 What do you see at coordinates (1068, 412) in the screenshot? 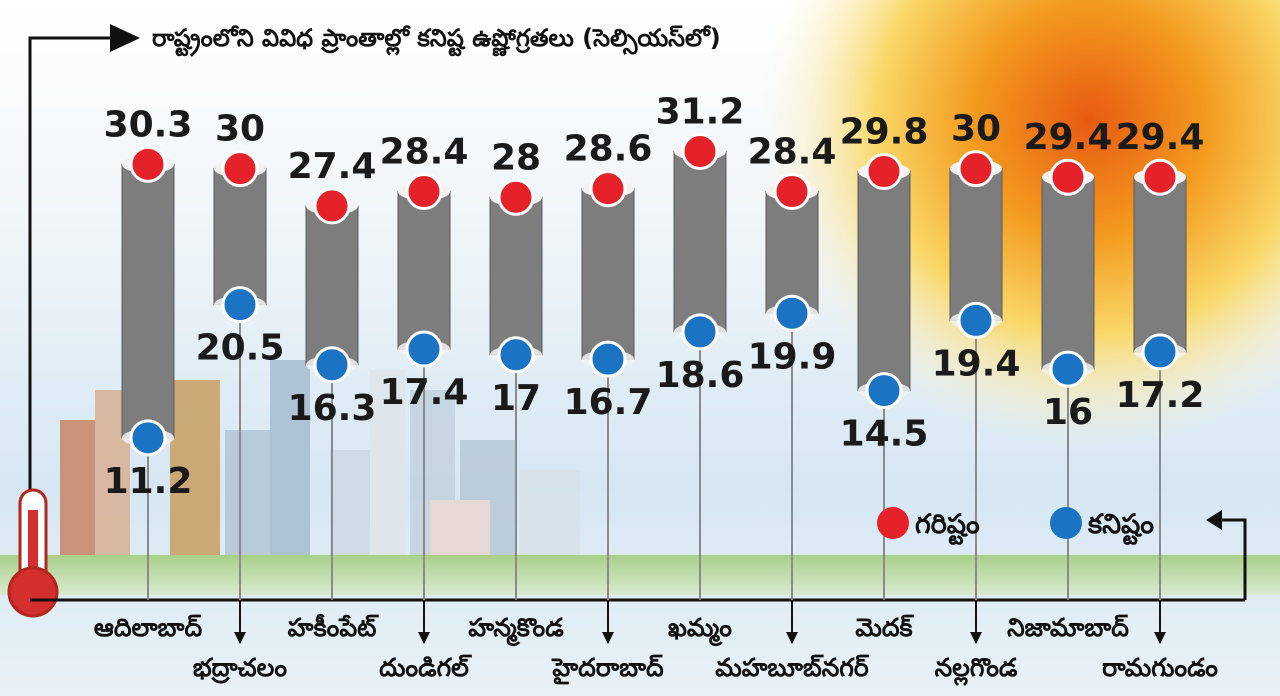
I see `min-value-label: 16` at bounding box center [1068, 412].